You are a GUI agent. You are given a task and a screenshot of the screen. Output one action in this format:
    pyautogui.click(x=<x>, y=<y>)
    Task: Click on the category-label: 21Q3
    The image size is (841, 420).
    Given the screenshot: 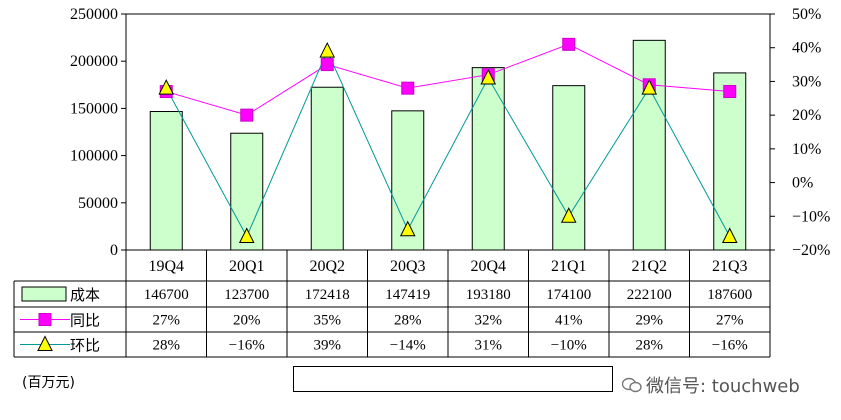 What is the action you would take?
    pyautogui.click(x=730, y=266)
    